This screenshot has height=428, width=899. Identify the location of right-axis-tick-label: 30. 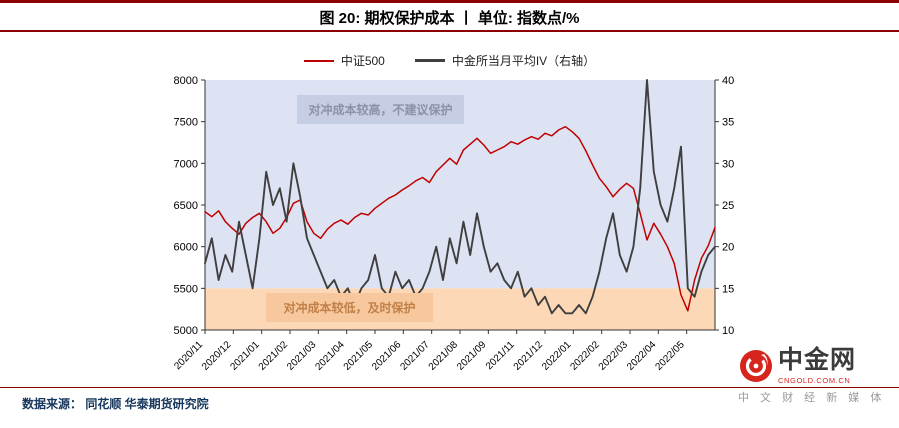
(728, 164).